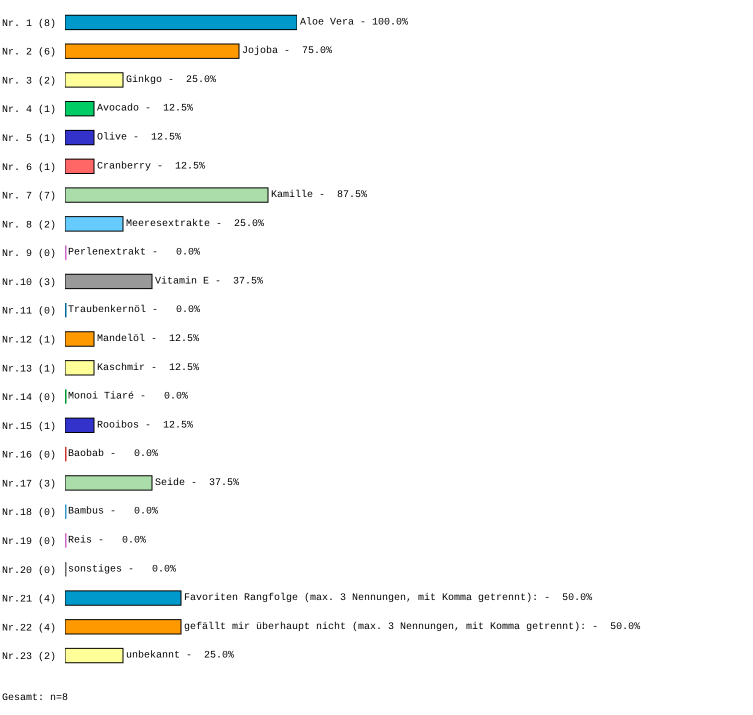 The width and height of the screenshot is (753, 715). I want to click on y-tick-label: Nr. 8 (2), so click(29, 225).